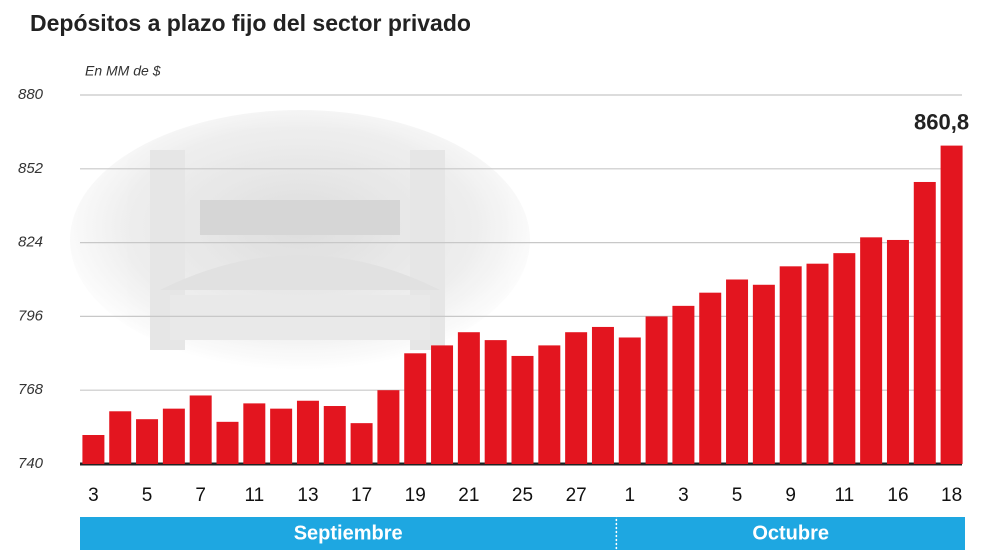  I want to click on unit-label: En MM de $, so click(123, 71).